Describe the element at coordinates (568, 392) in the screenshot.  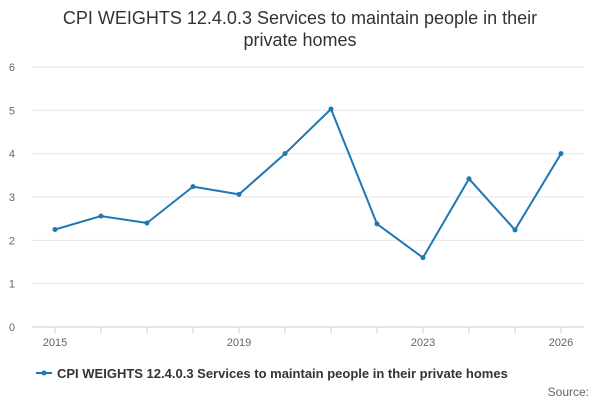
I see `source-label: Source:` at that location.